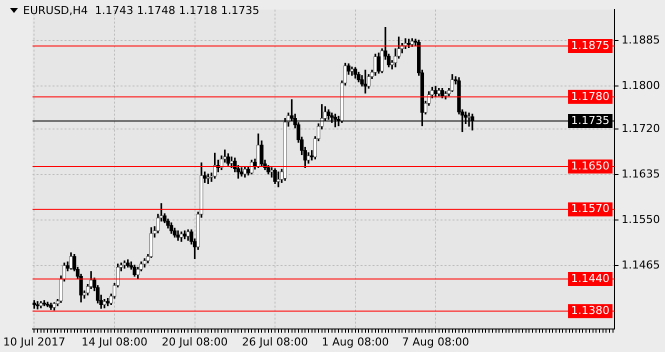 The width and height of the screenshot is (665, 352). Describe the element at coordinates (590, 165) in the screenshot. I see `ref-line-label: 1.1650` at that location.